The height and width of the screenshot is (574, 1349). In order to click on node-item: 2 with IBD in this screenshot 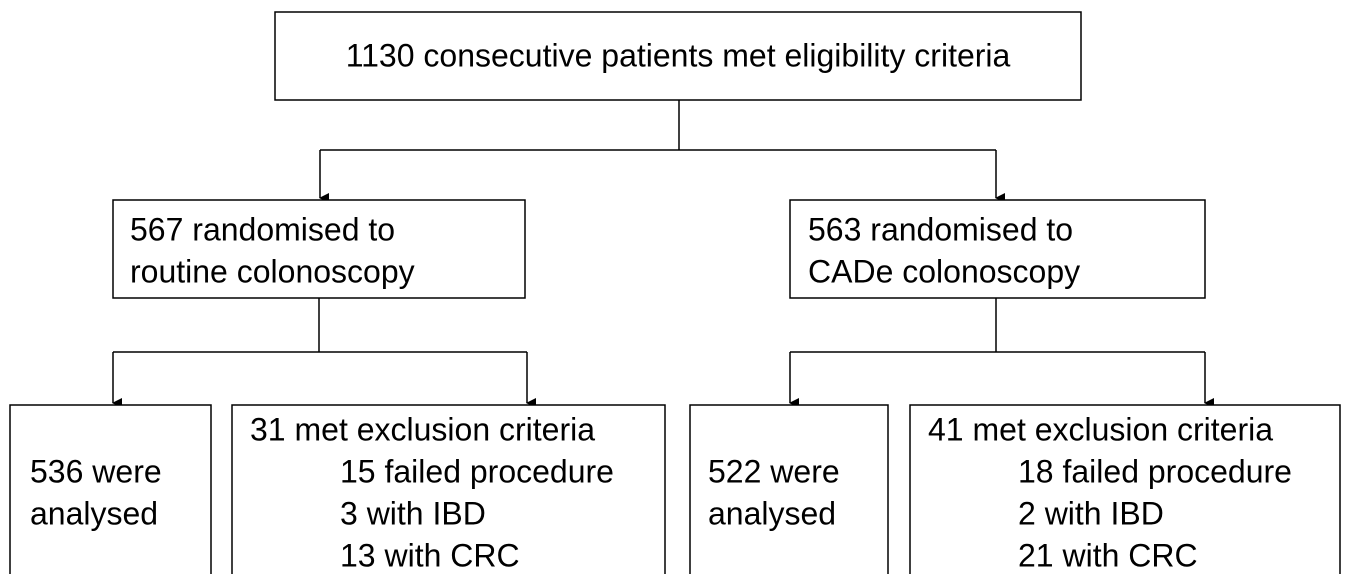, I will do `click(1091, 513)`.